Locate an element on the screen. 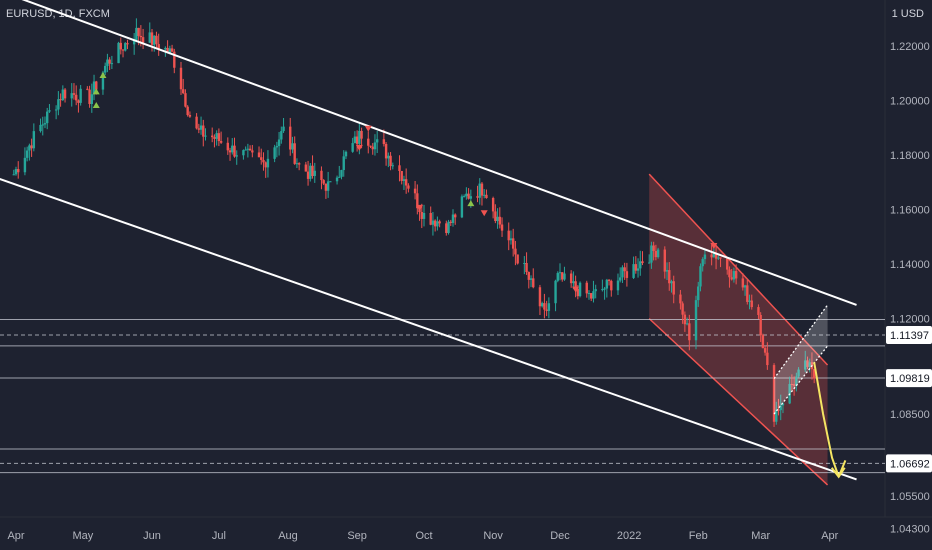  x-tick-label: Dec is located at coordinates (560, 536).